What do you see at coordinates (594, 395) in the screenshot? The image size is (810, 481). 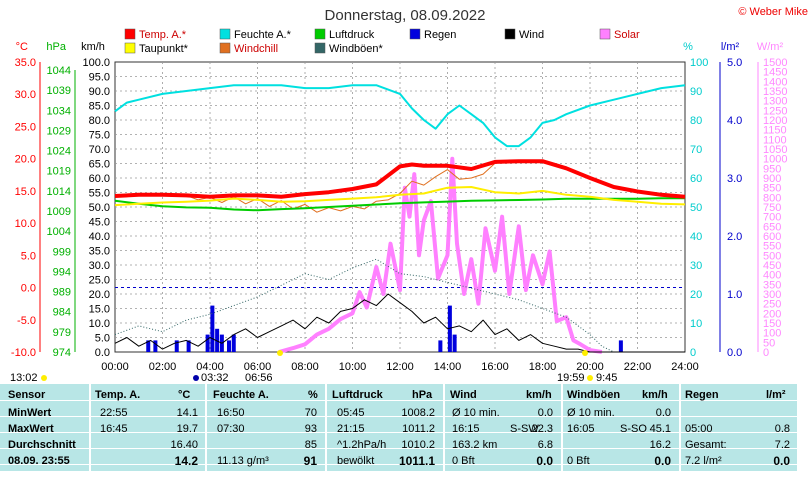 I see `table-header-cell: Windböen` at bounding box center [594, 395].